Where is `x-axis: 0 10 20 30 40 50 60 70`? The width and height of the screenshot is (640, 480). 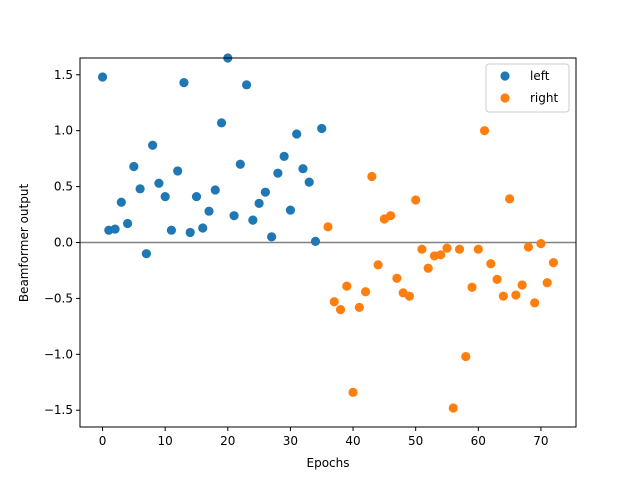 x-axis: 0 10 20 30 40 50 60 70 is located at coordinates (324, 437).